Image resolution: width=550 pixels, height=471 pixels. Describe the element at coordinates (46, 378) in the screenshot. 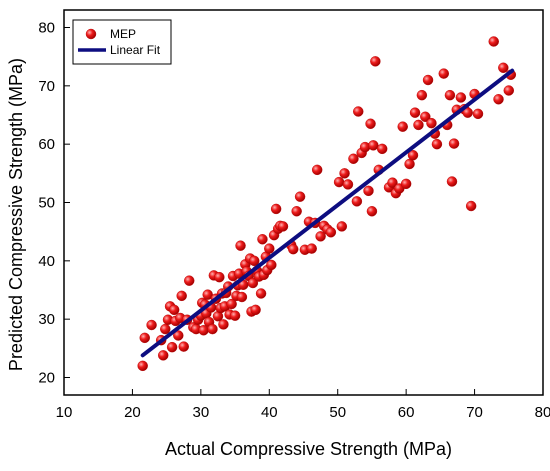

I see `y-tick-label: 20` at that location.